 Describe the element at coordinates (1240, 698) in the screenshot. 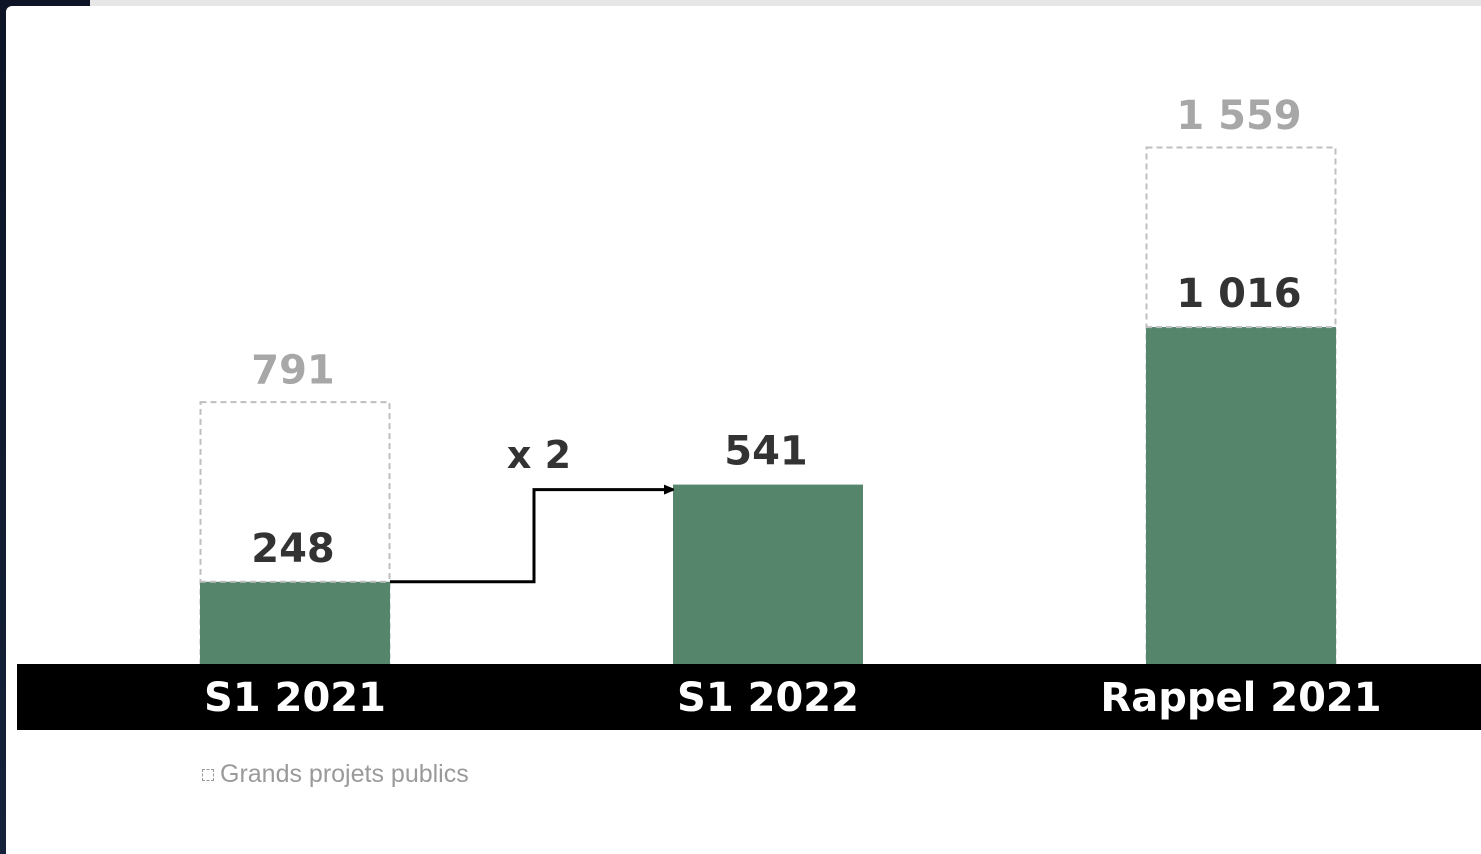

I see `category-label: Rappel 2021` at that location.